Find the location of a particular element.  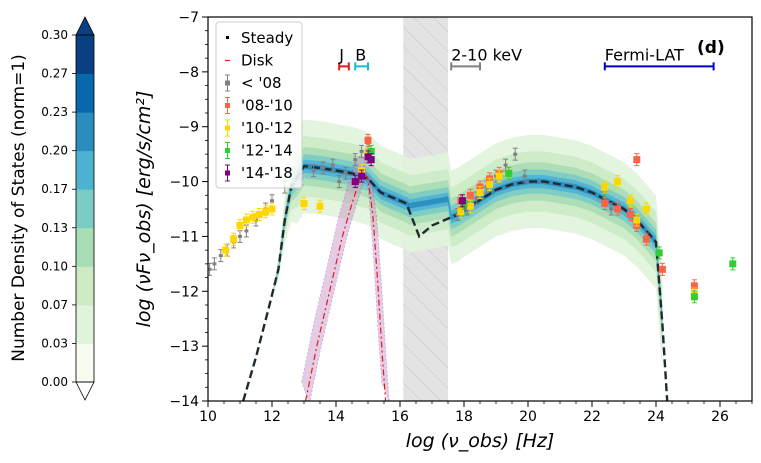

colorbar-tick-label: 0.00 is located at coordinates (54, 382).